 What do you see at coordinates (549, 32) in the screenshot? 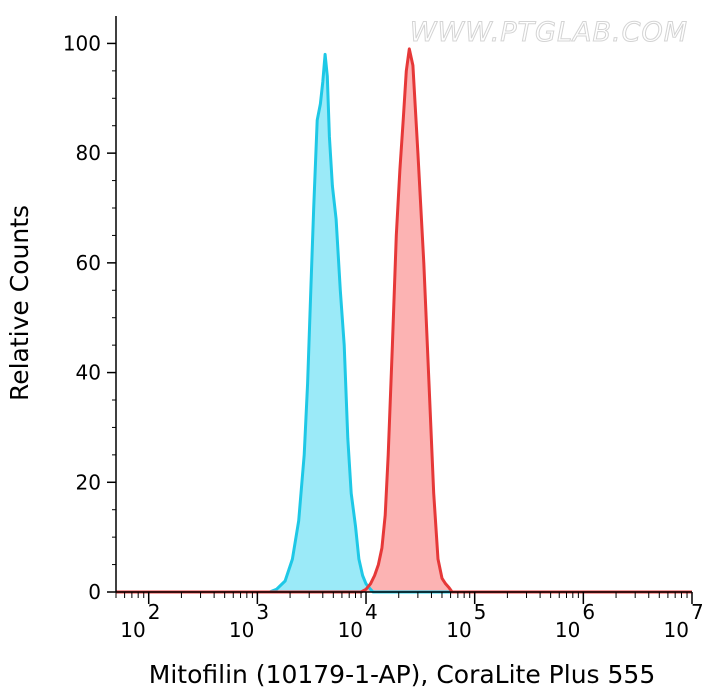
I see `watermark-text: WWW.PTGLAB.COM` at bounding box center [549, 32].